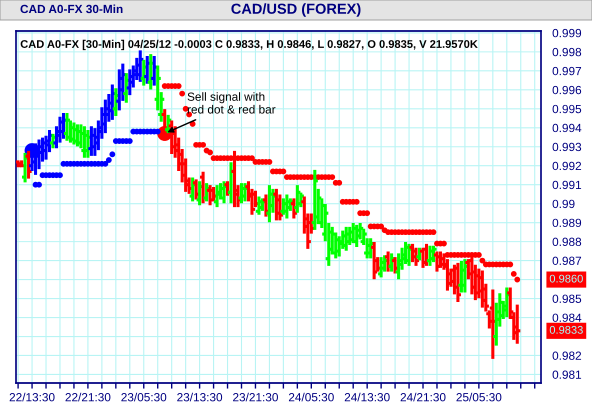 The width and height of the screenshot is (592, 411). Describe the element at coordinates (199, 397) in the screenshot. I see `x-tick-label: 23/13:30` at that location.